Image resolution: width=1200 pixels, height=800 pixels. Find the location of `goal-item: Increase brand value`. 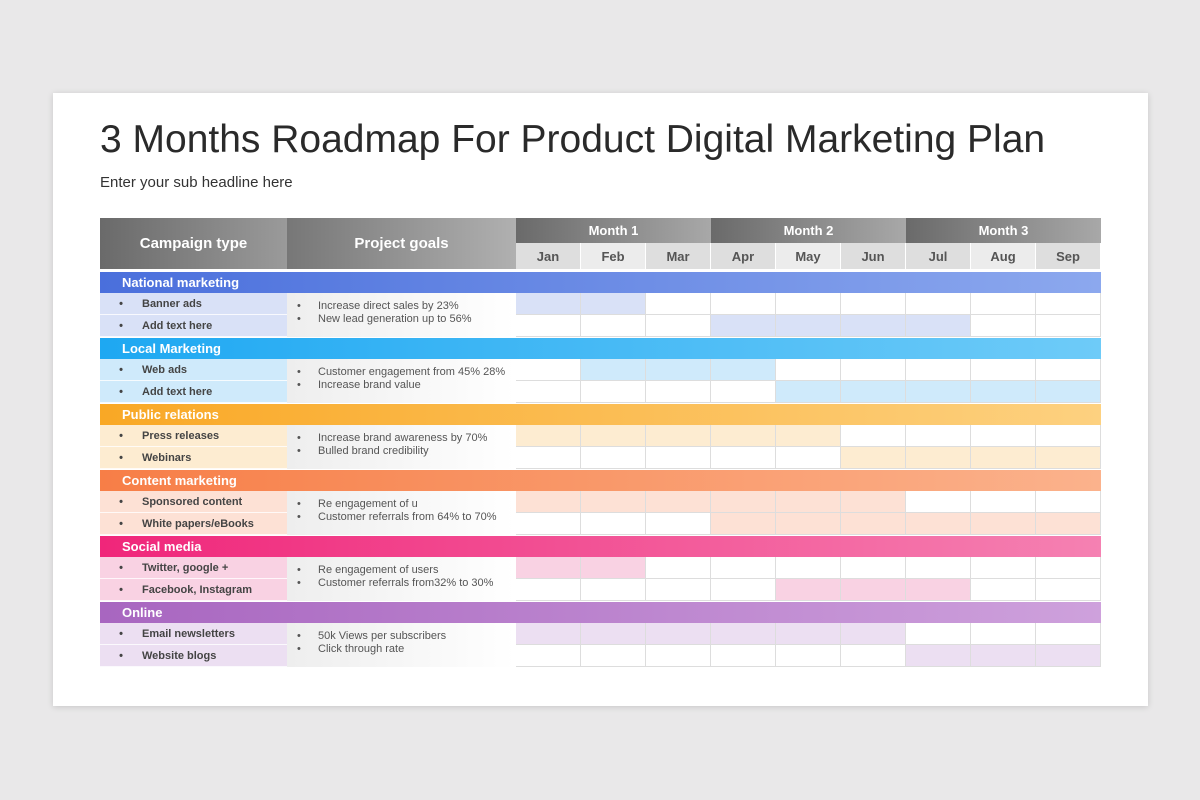

goal-item: Increase brand value is located at coordinates (406, 385).